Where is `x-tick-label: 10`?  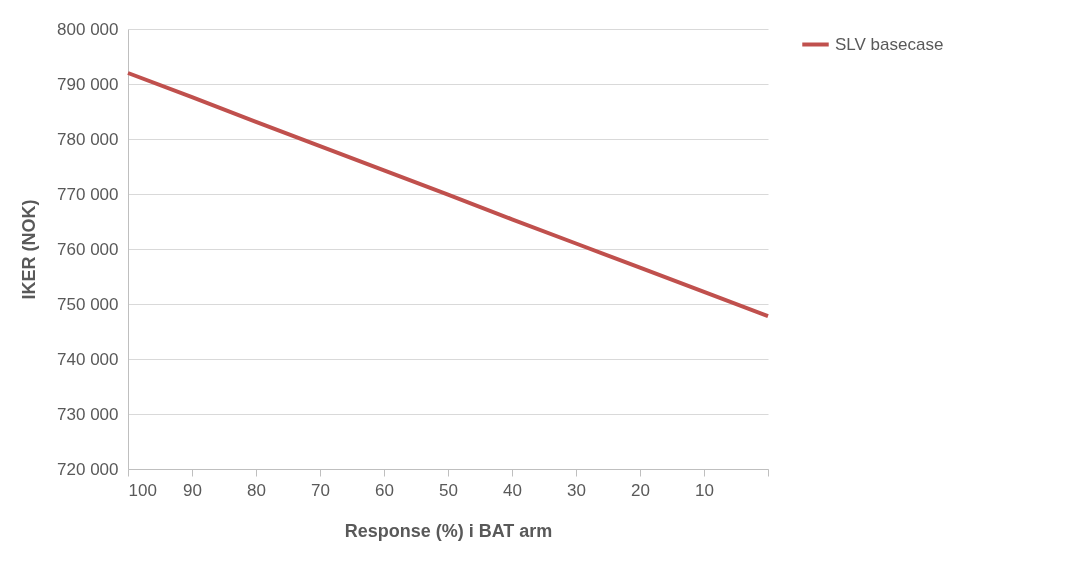
x-tick-label: 10 is located at coordinates (704, 490).